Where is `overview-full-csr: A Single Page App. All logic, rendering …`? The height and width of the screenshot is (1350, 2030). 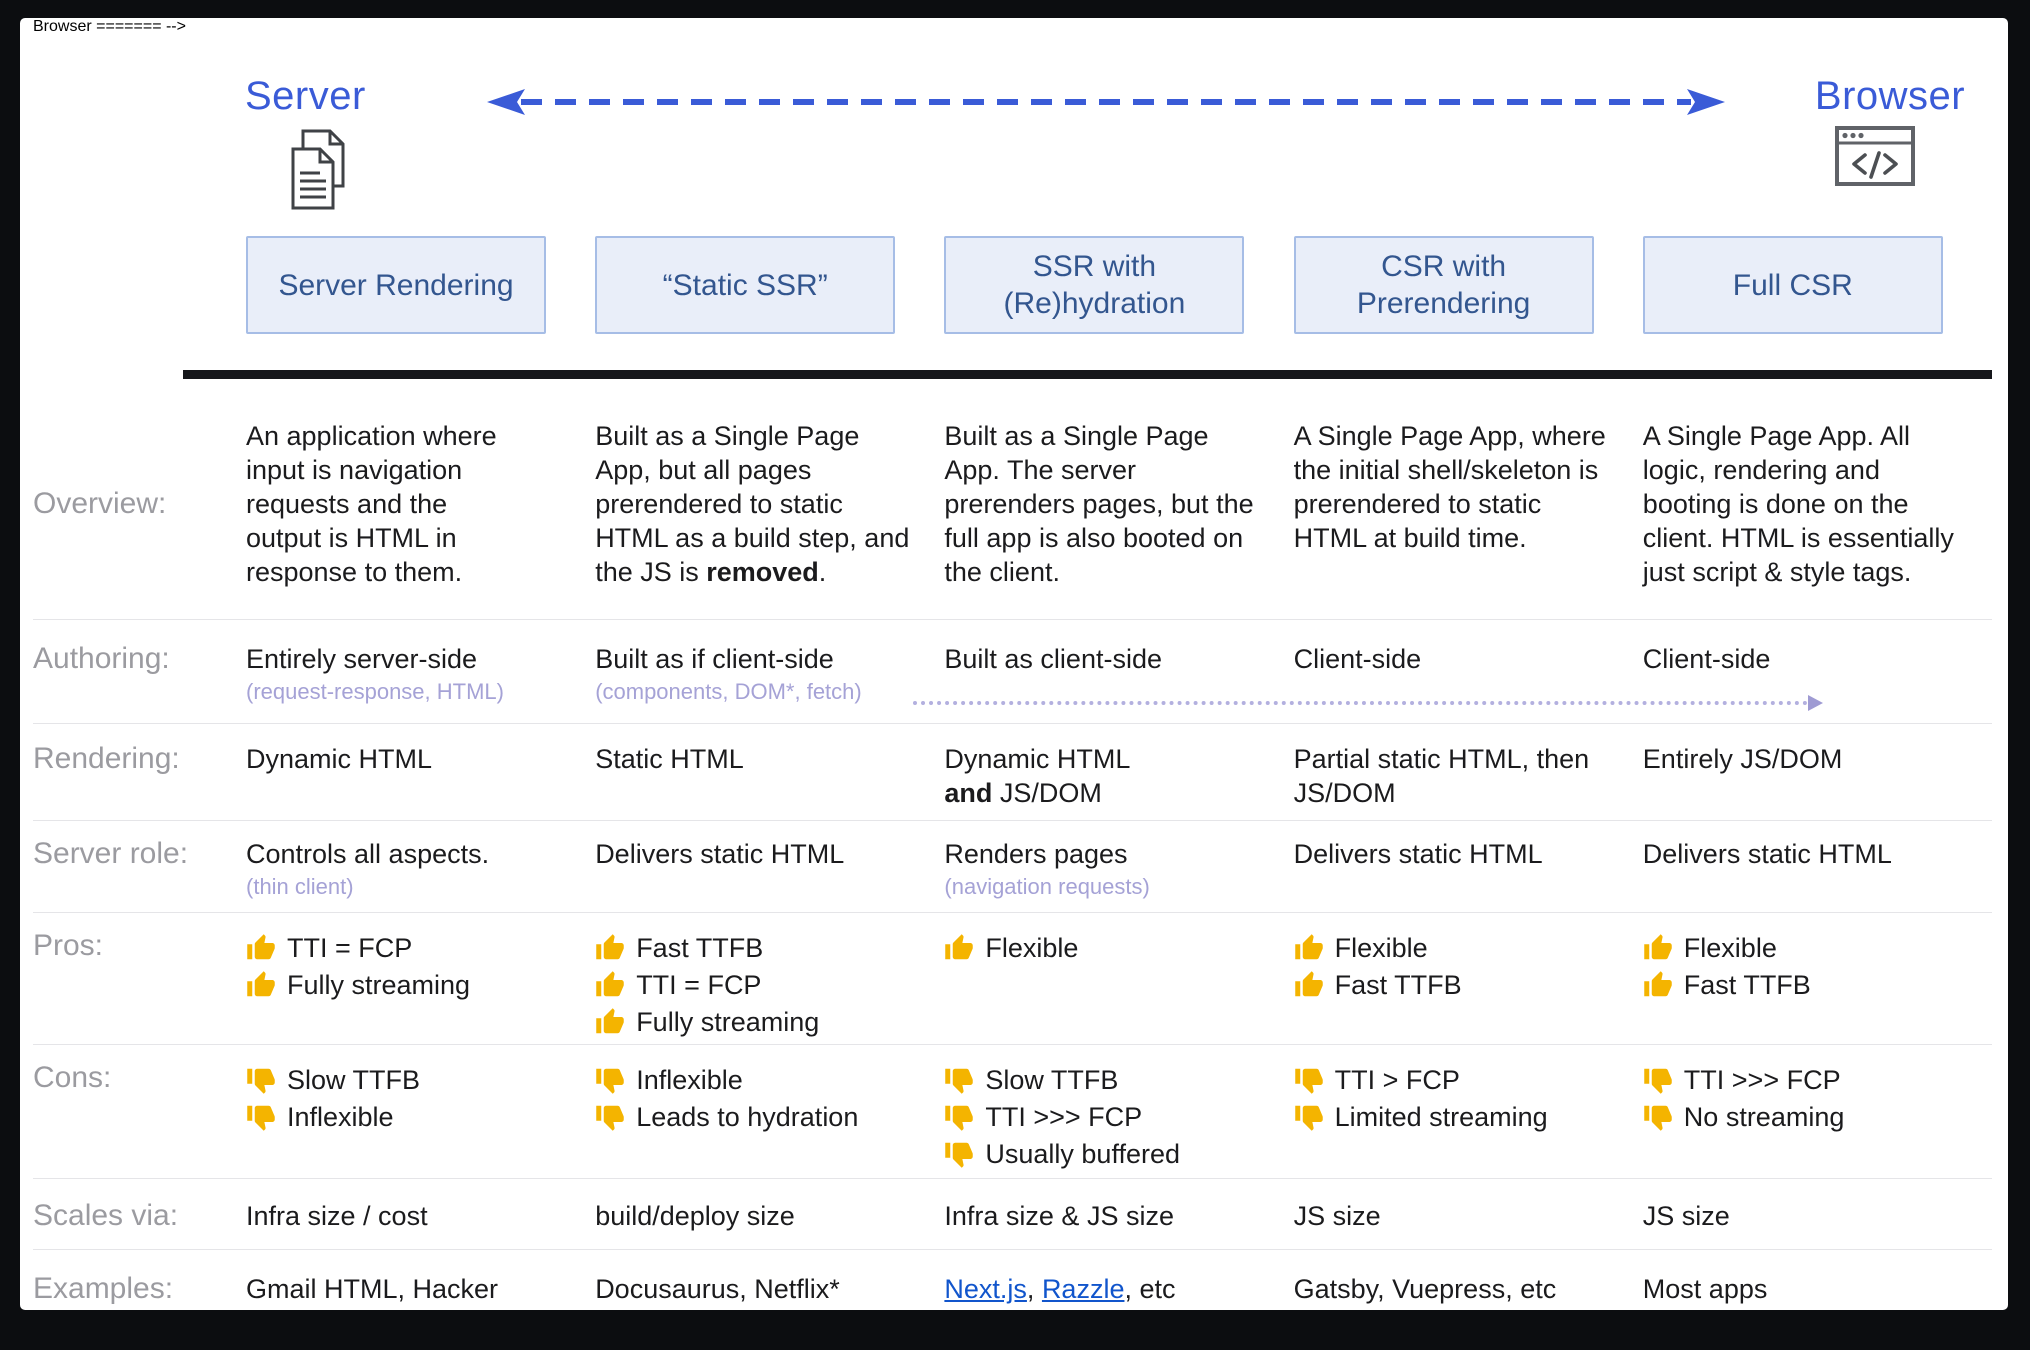 overview-full-csr: A Single Page App. All logic, rendering … is located at coordinates (1798, 504).